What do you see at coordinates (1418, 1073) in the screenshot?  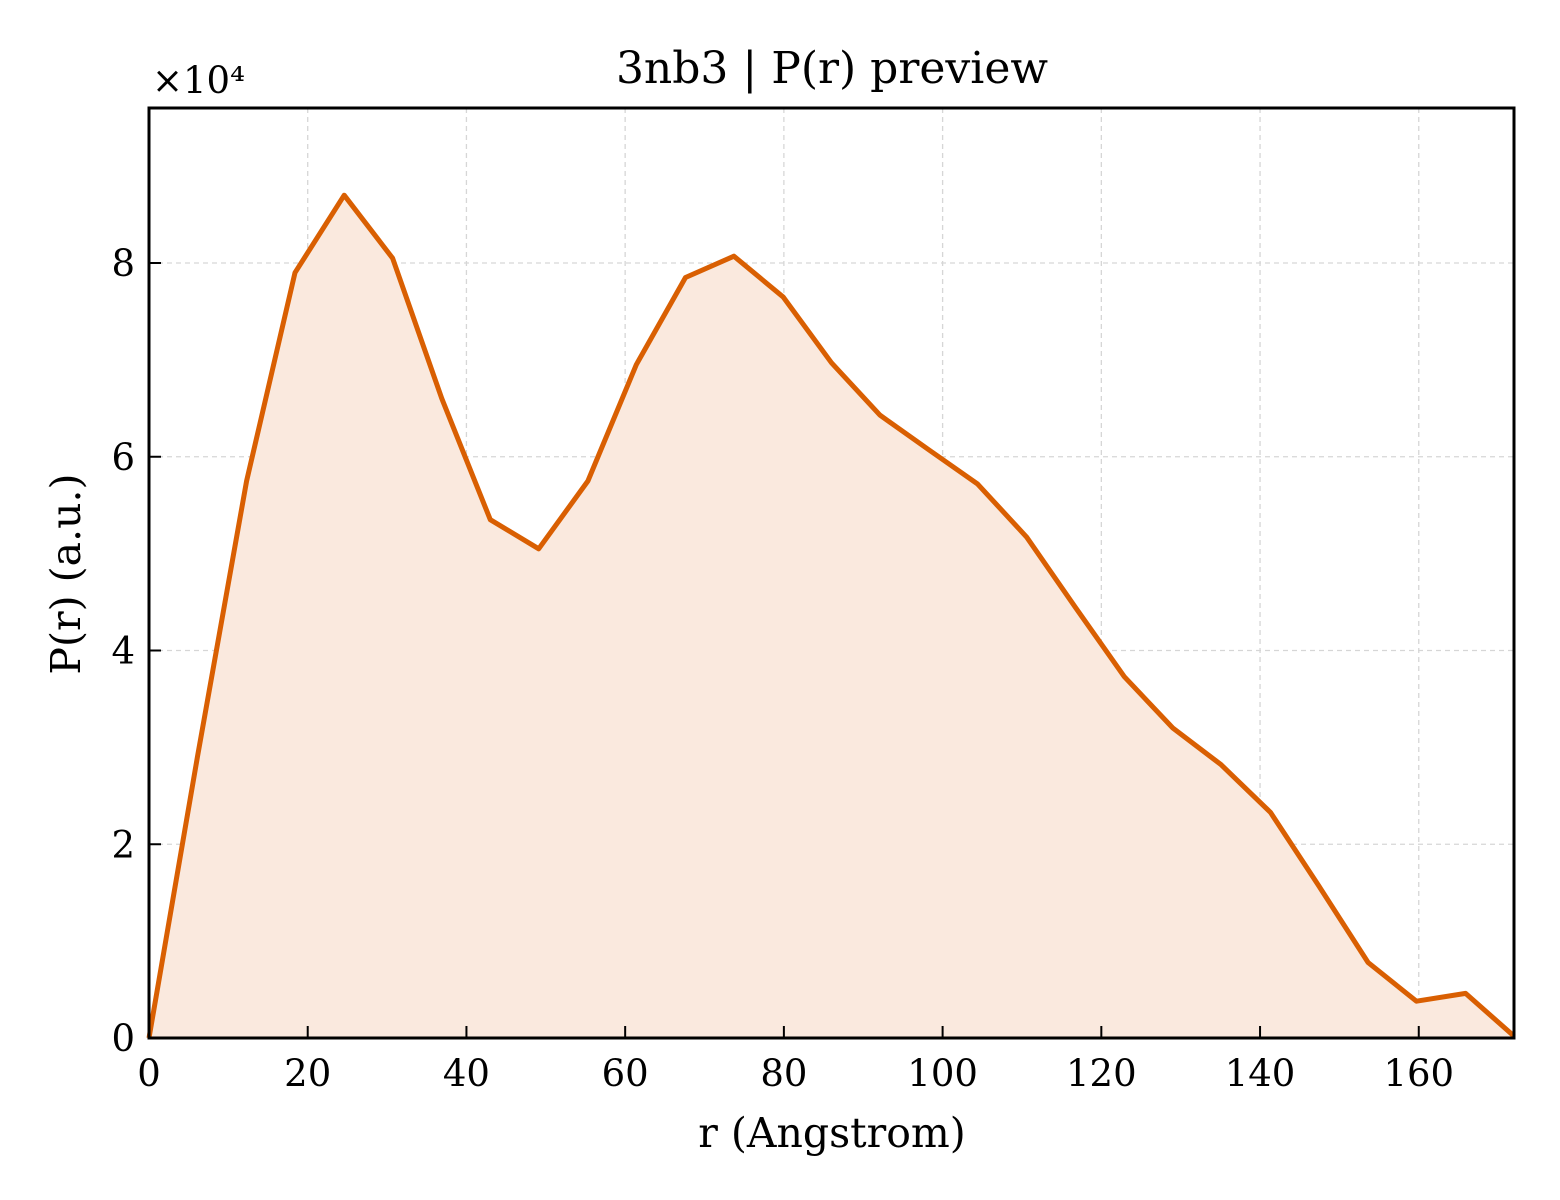 I see `x-tick-label: 160` at bounding box center [1418, 1073].